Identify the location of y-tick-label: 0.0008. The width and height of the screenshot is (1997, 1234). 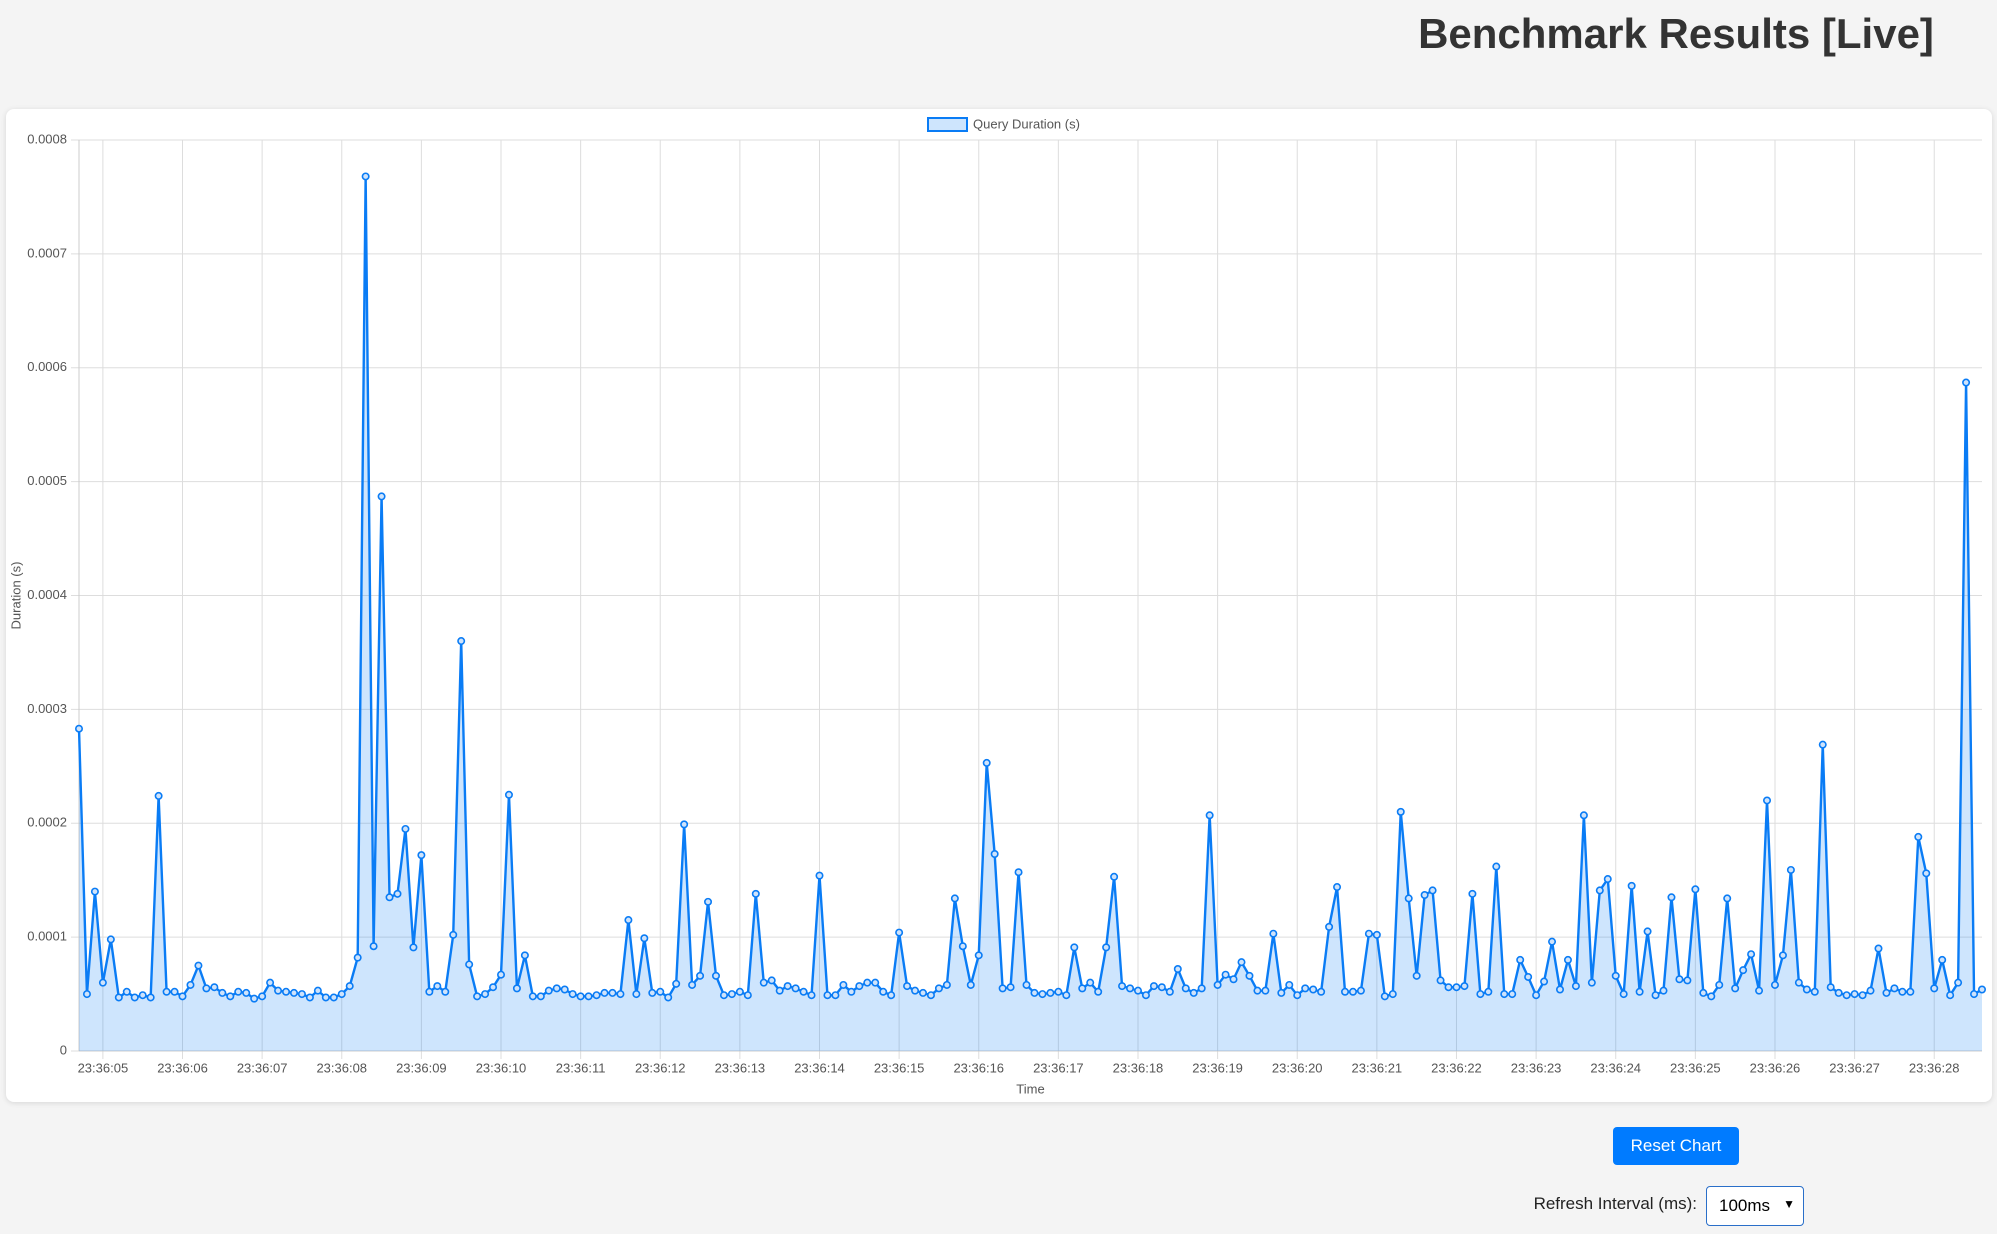
(47, 138).